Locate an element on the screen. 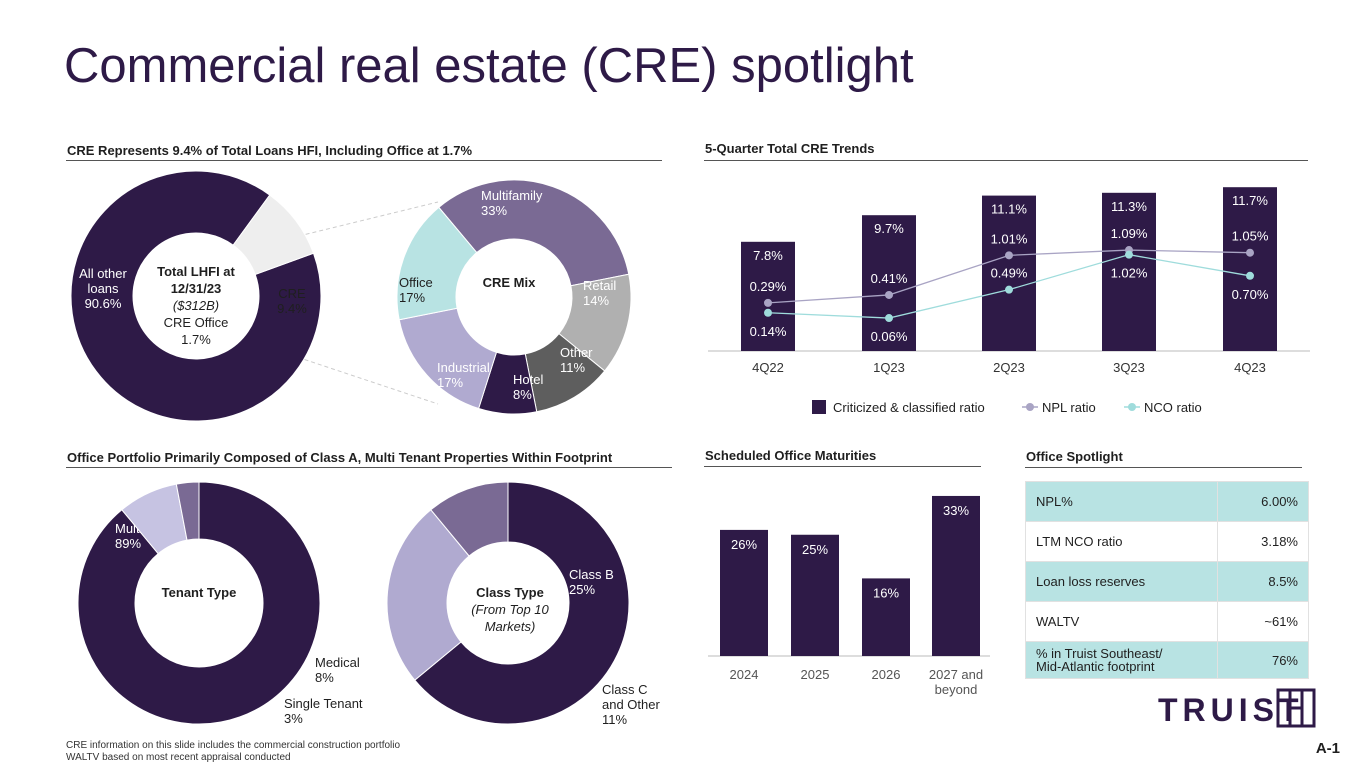 The height and width of the screenshot is (768, 1365). class-type-label-class-b: Class B 25% is located at coordinates (591, 582).